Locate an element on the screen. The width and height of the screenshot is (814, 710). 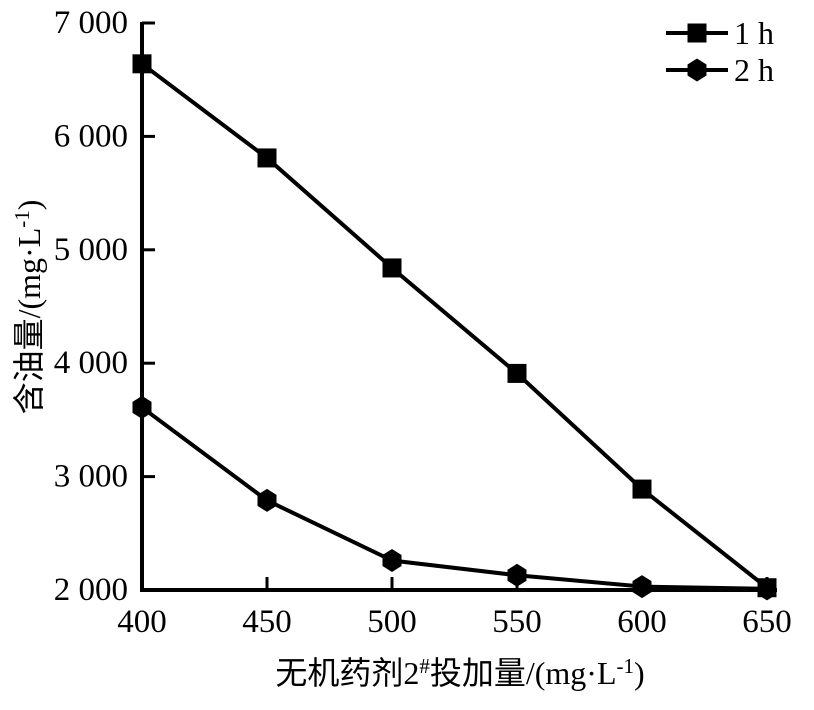
legend: 1 h2 h is located at coordinates (720, 51).